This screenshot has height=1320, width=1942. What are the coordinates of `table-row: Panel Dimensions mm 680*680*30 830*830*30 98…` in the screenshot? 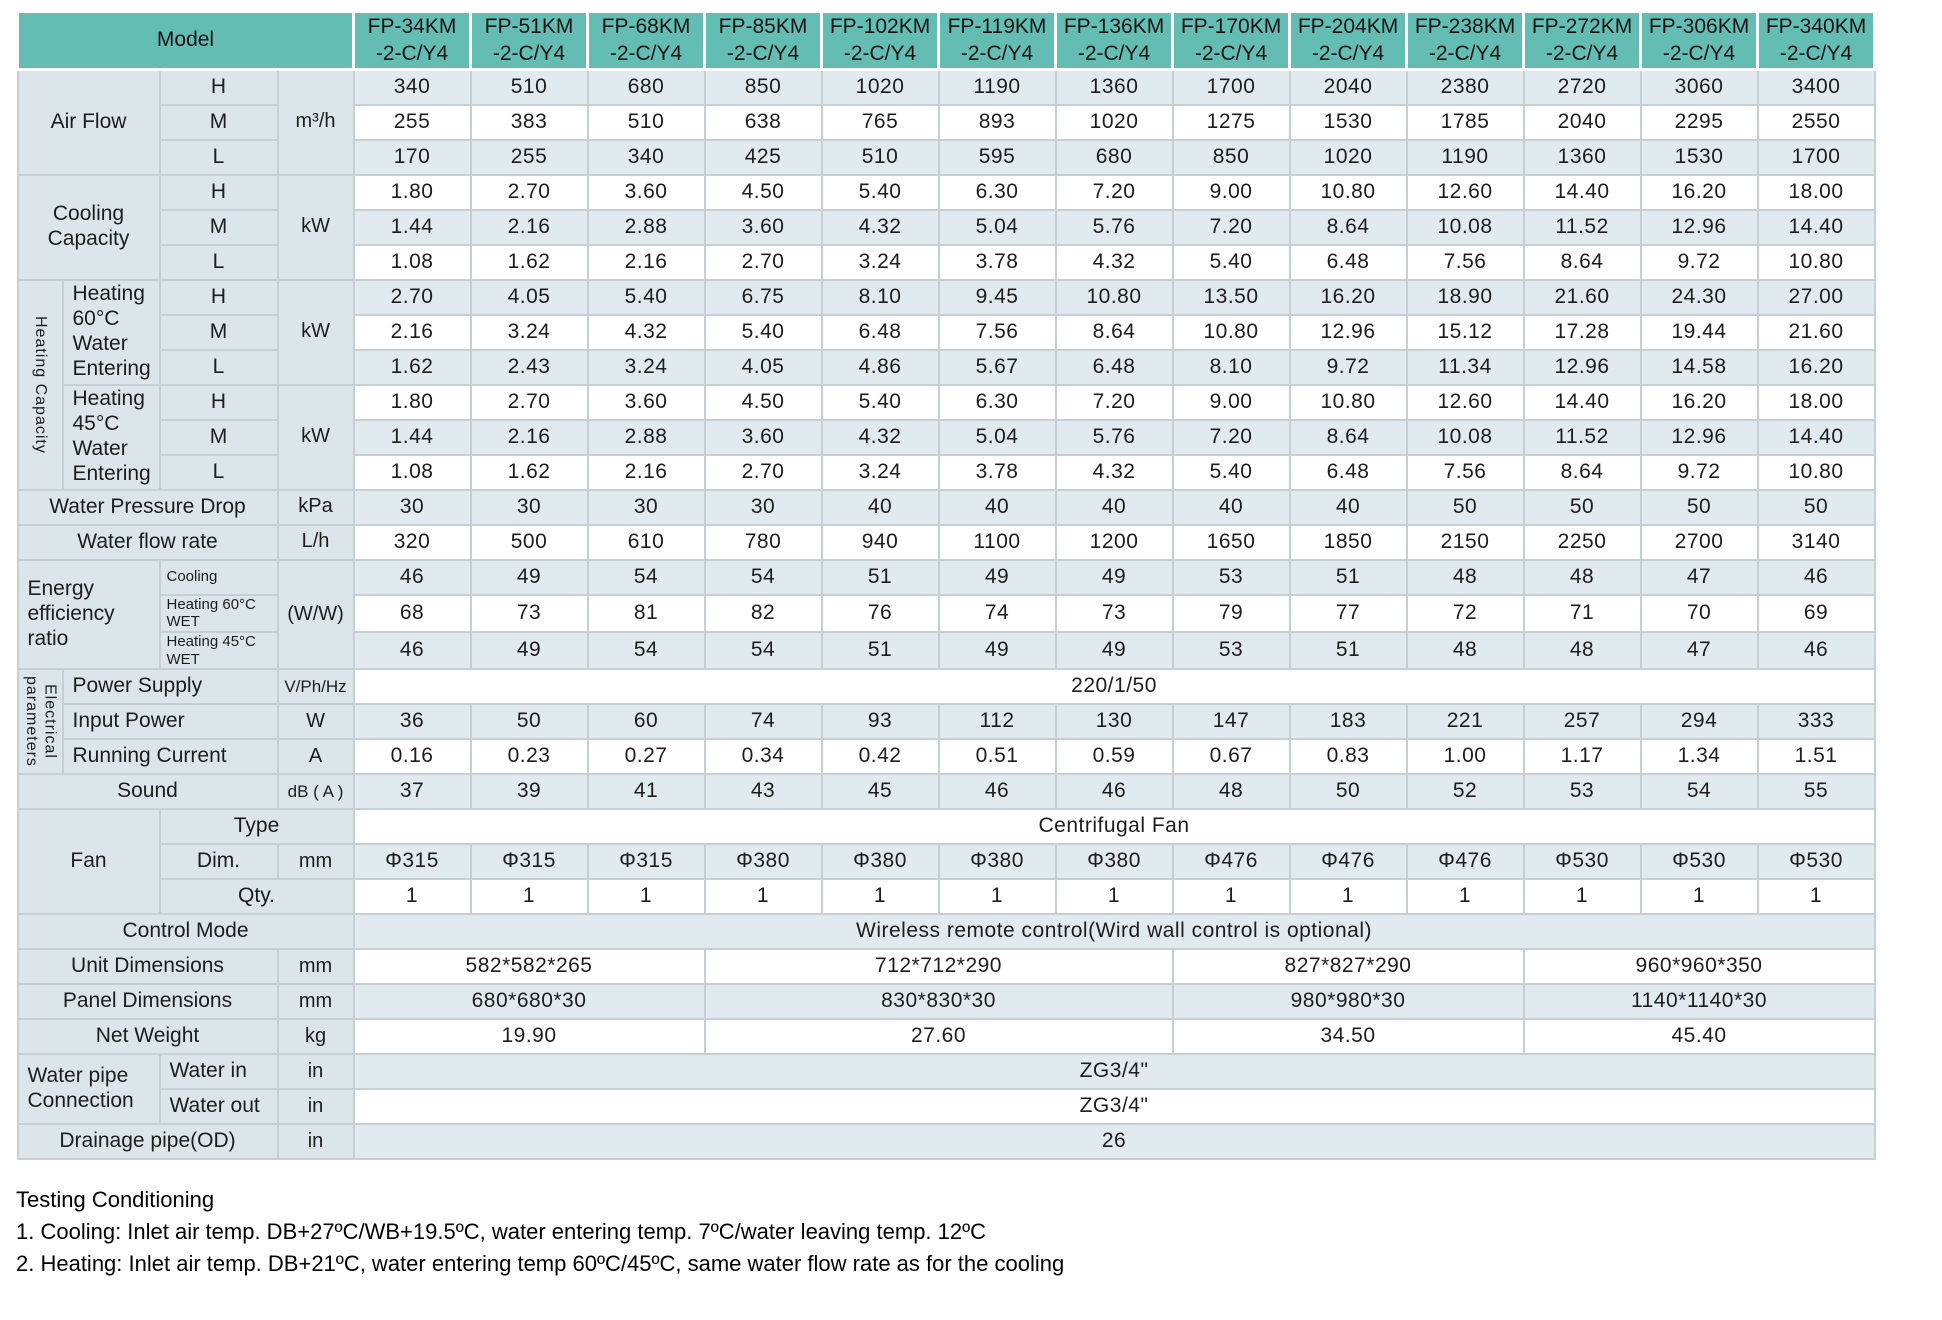 It's located at (946, 1002).